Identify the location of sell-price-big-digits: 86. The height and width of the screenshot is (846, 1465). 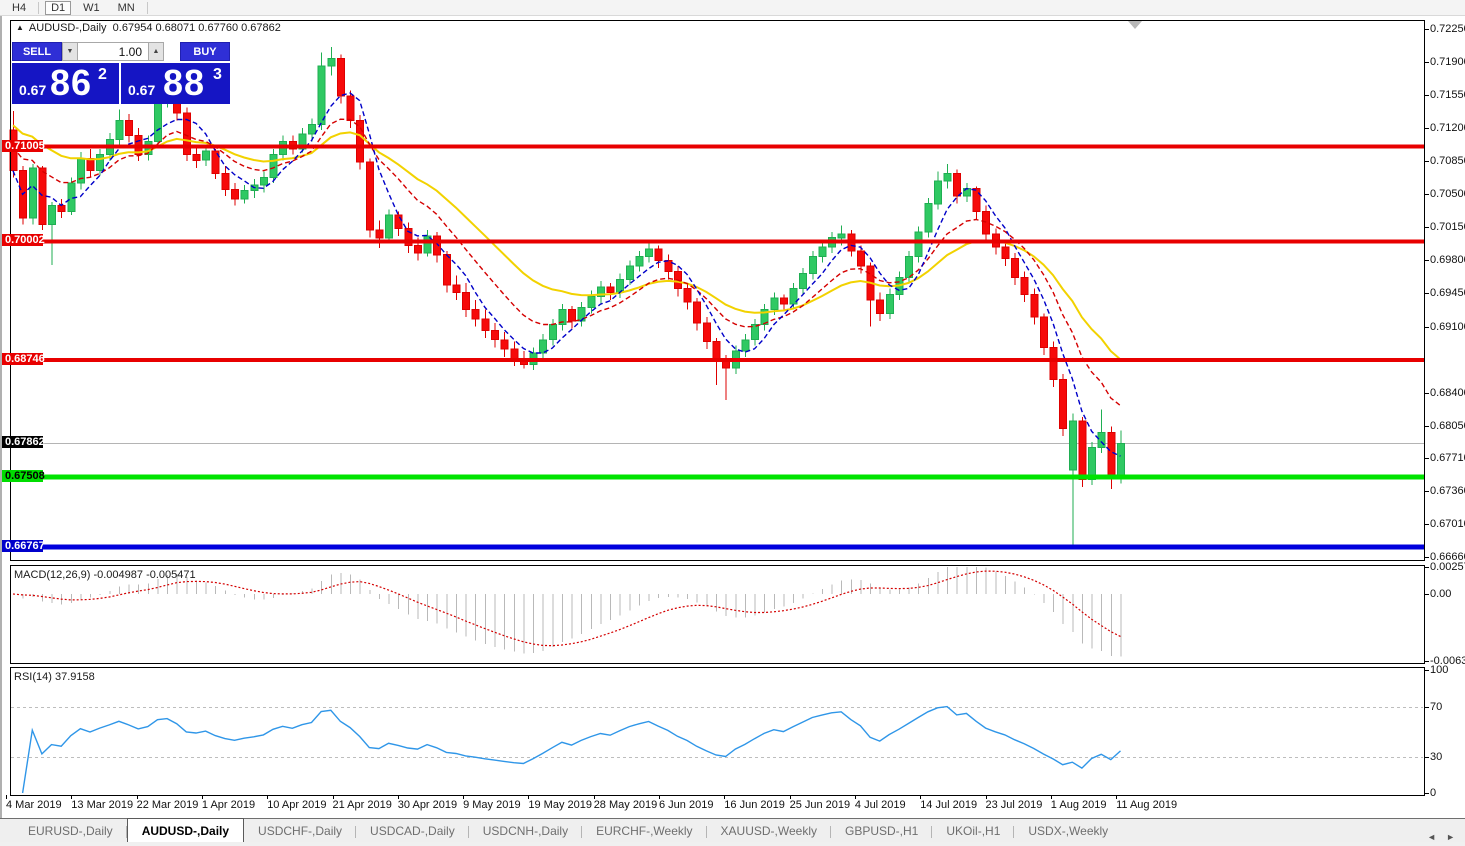
(71, 82).